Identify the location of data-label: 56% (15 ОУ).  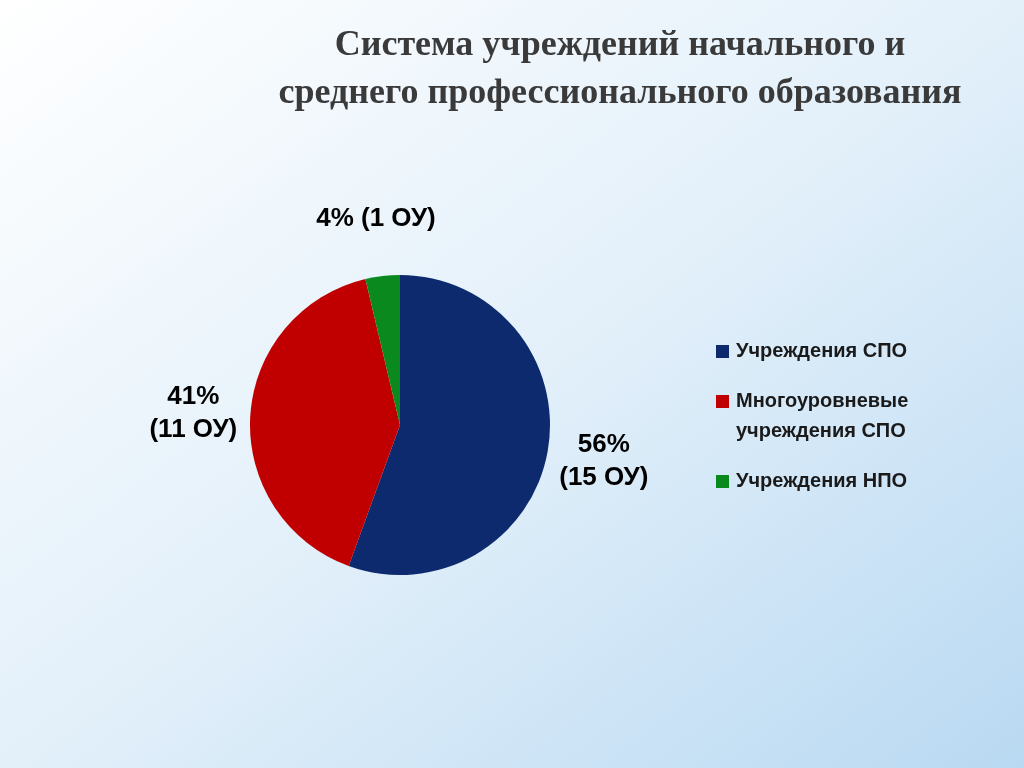
(604, 459).